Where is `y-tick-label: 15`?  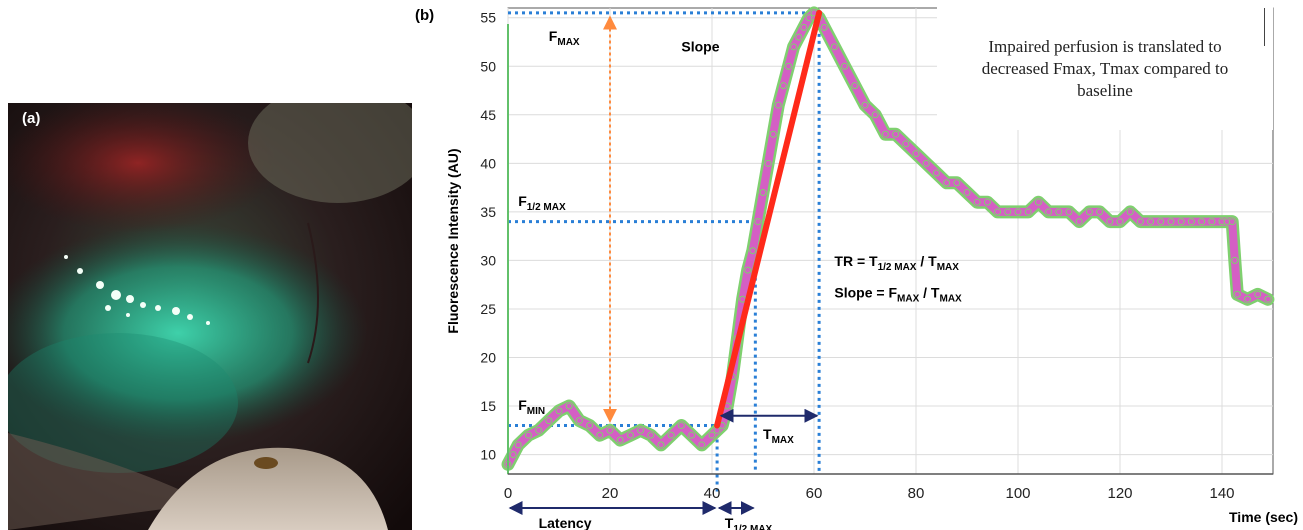
y-tick-label: 15 is located at coordinates (488, 406).